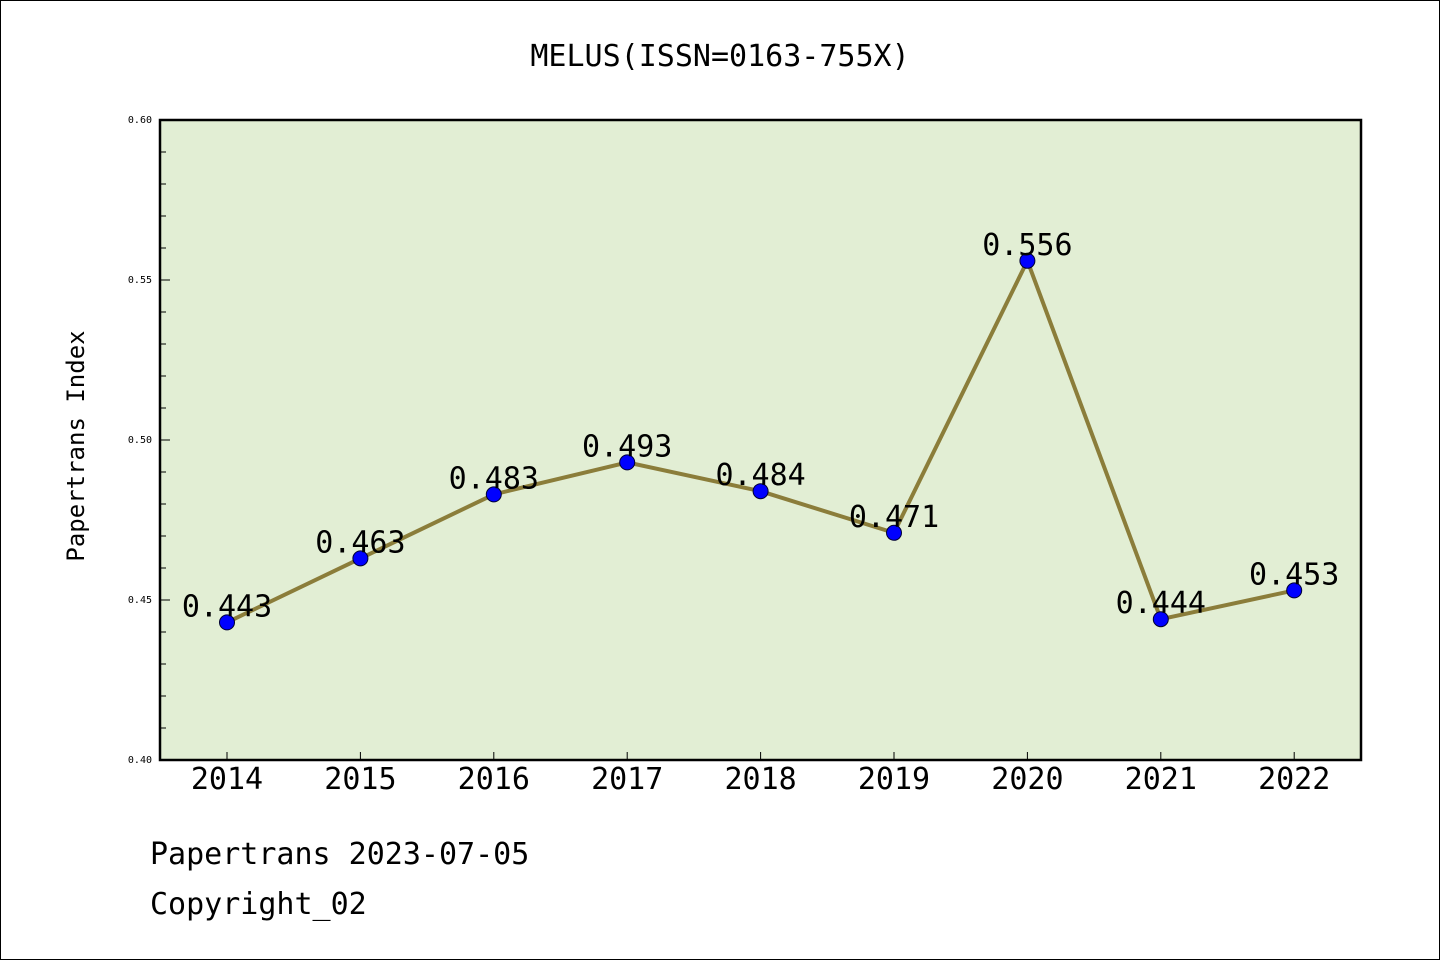  I want to click on data-label: 0.483, so click(494, 478).